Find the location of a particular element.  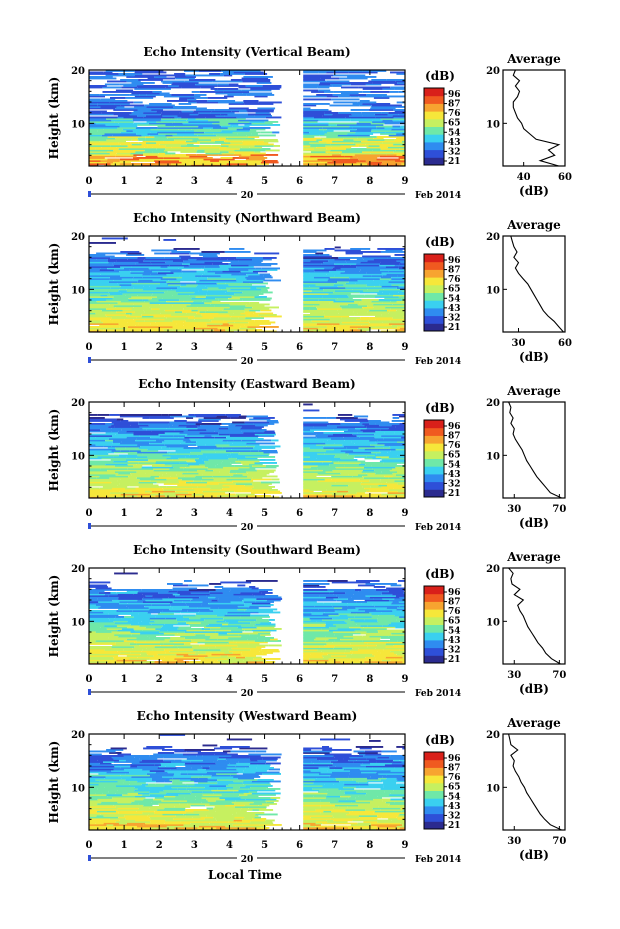

x-tick-label: 0 is located at coordinates (89, 181).